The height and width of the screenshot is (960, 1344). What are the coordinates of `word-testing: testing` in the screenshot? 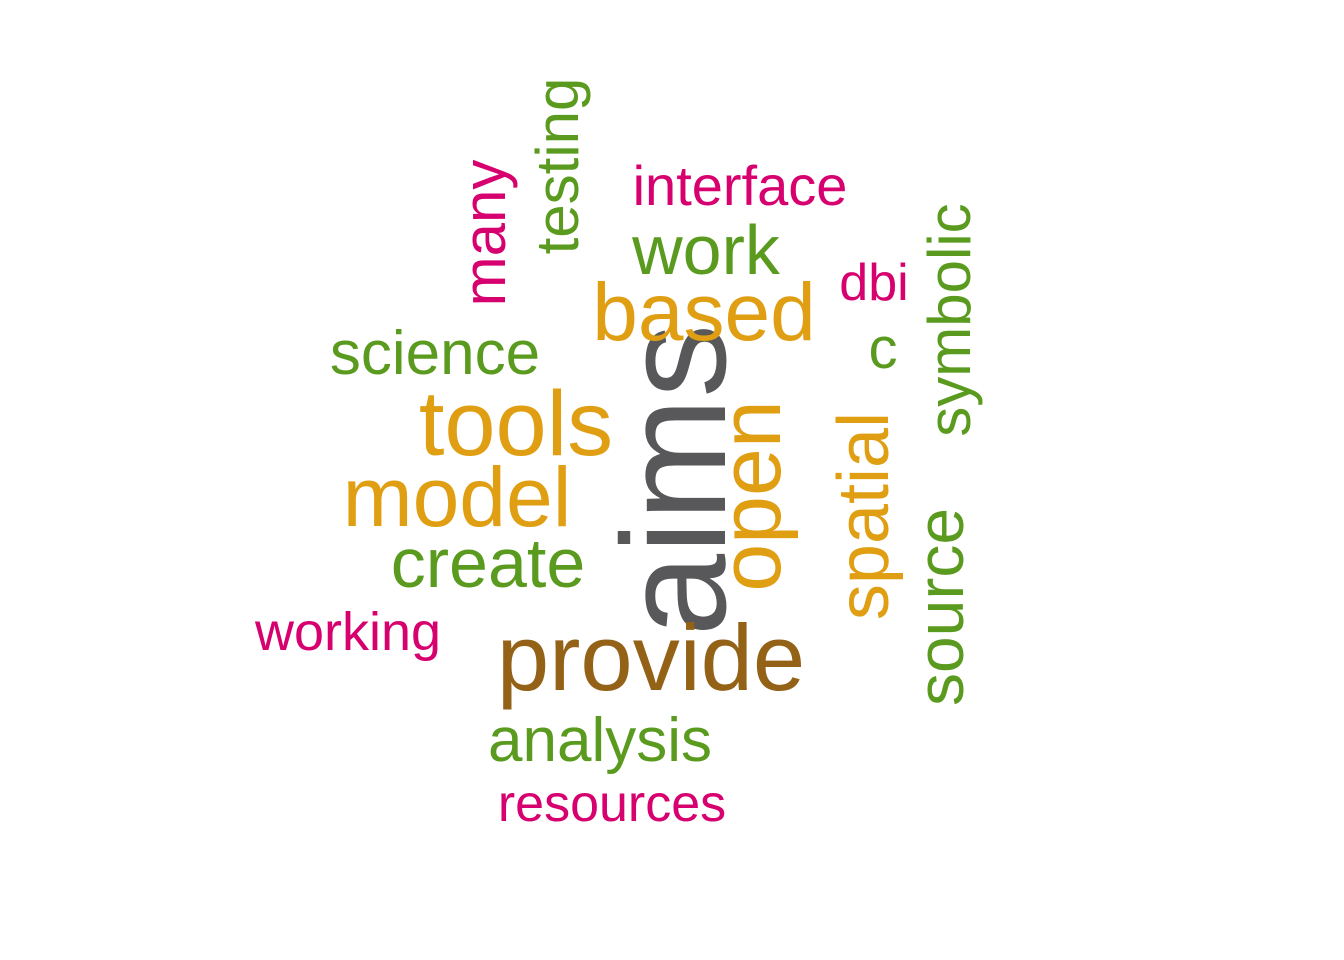 It's located at (557, 166).